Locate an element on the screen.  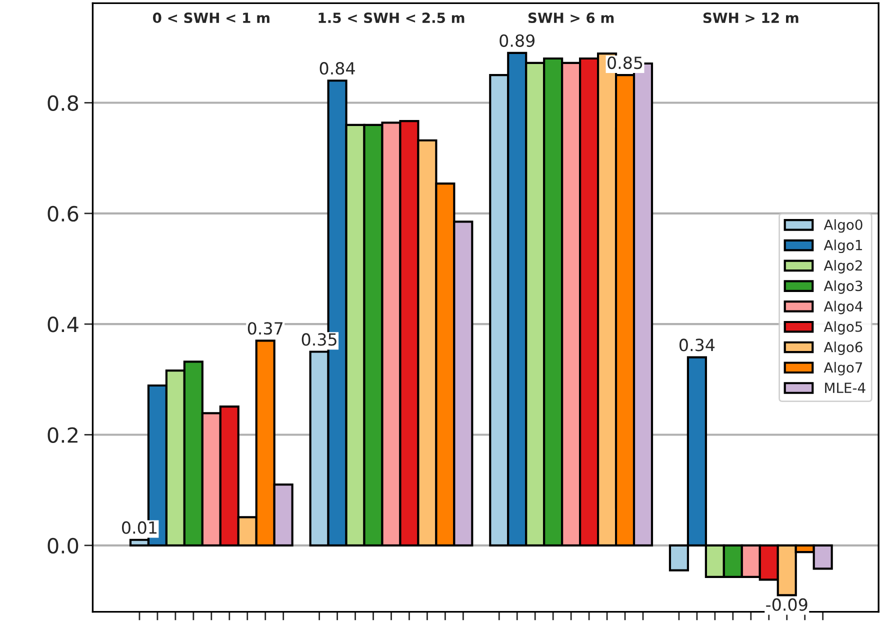
legend-label: MLE-4 is located at coordinates (845, 387).